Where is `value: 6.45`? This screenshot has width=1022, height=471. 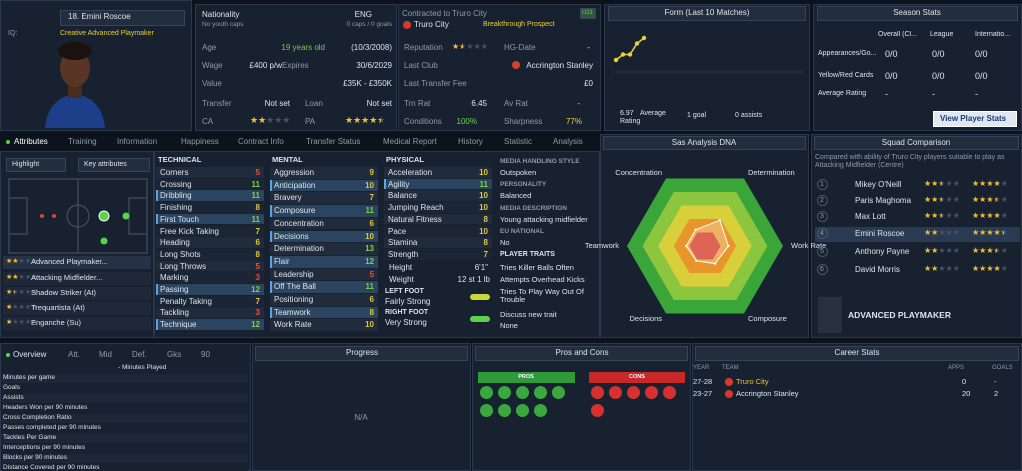
value: 6.45 is located at coordinates (479, 103).